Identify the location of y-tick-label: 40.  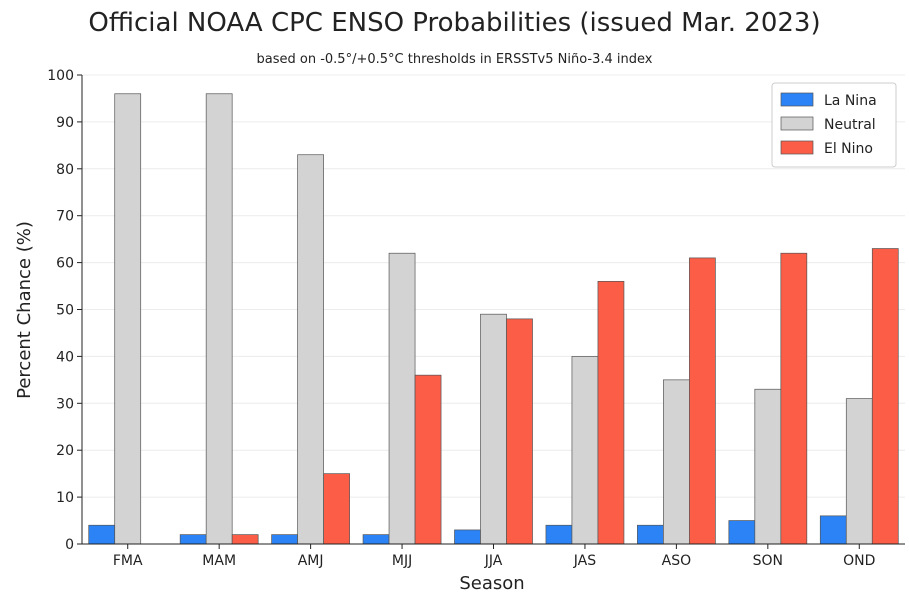
(65, 357).